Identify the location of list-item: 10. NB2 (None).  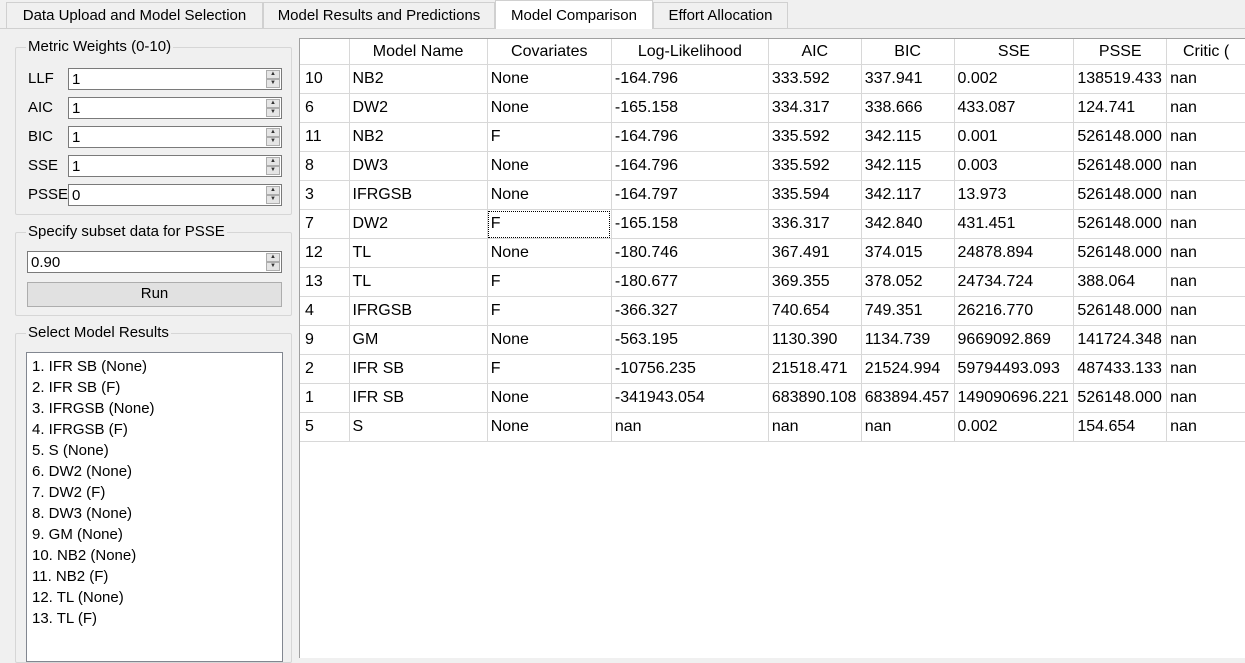
(84, 555).